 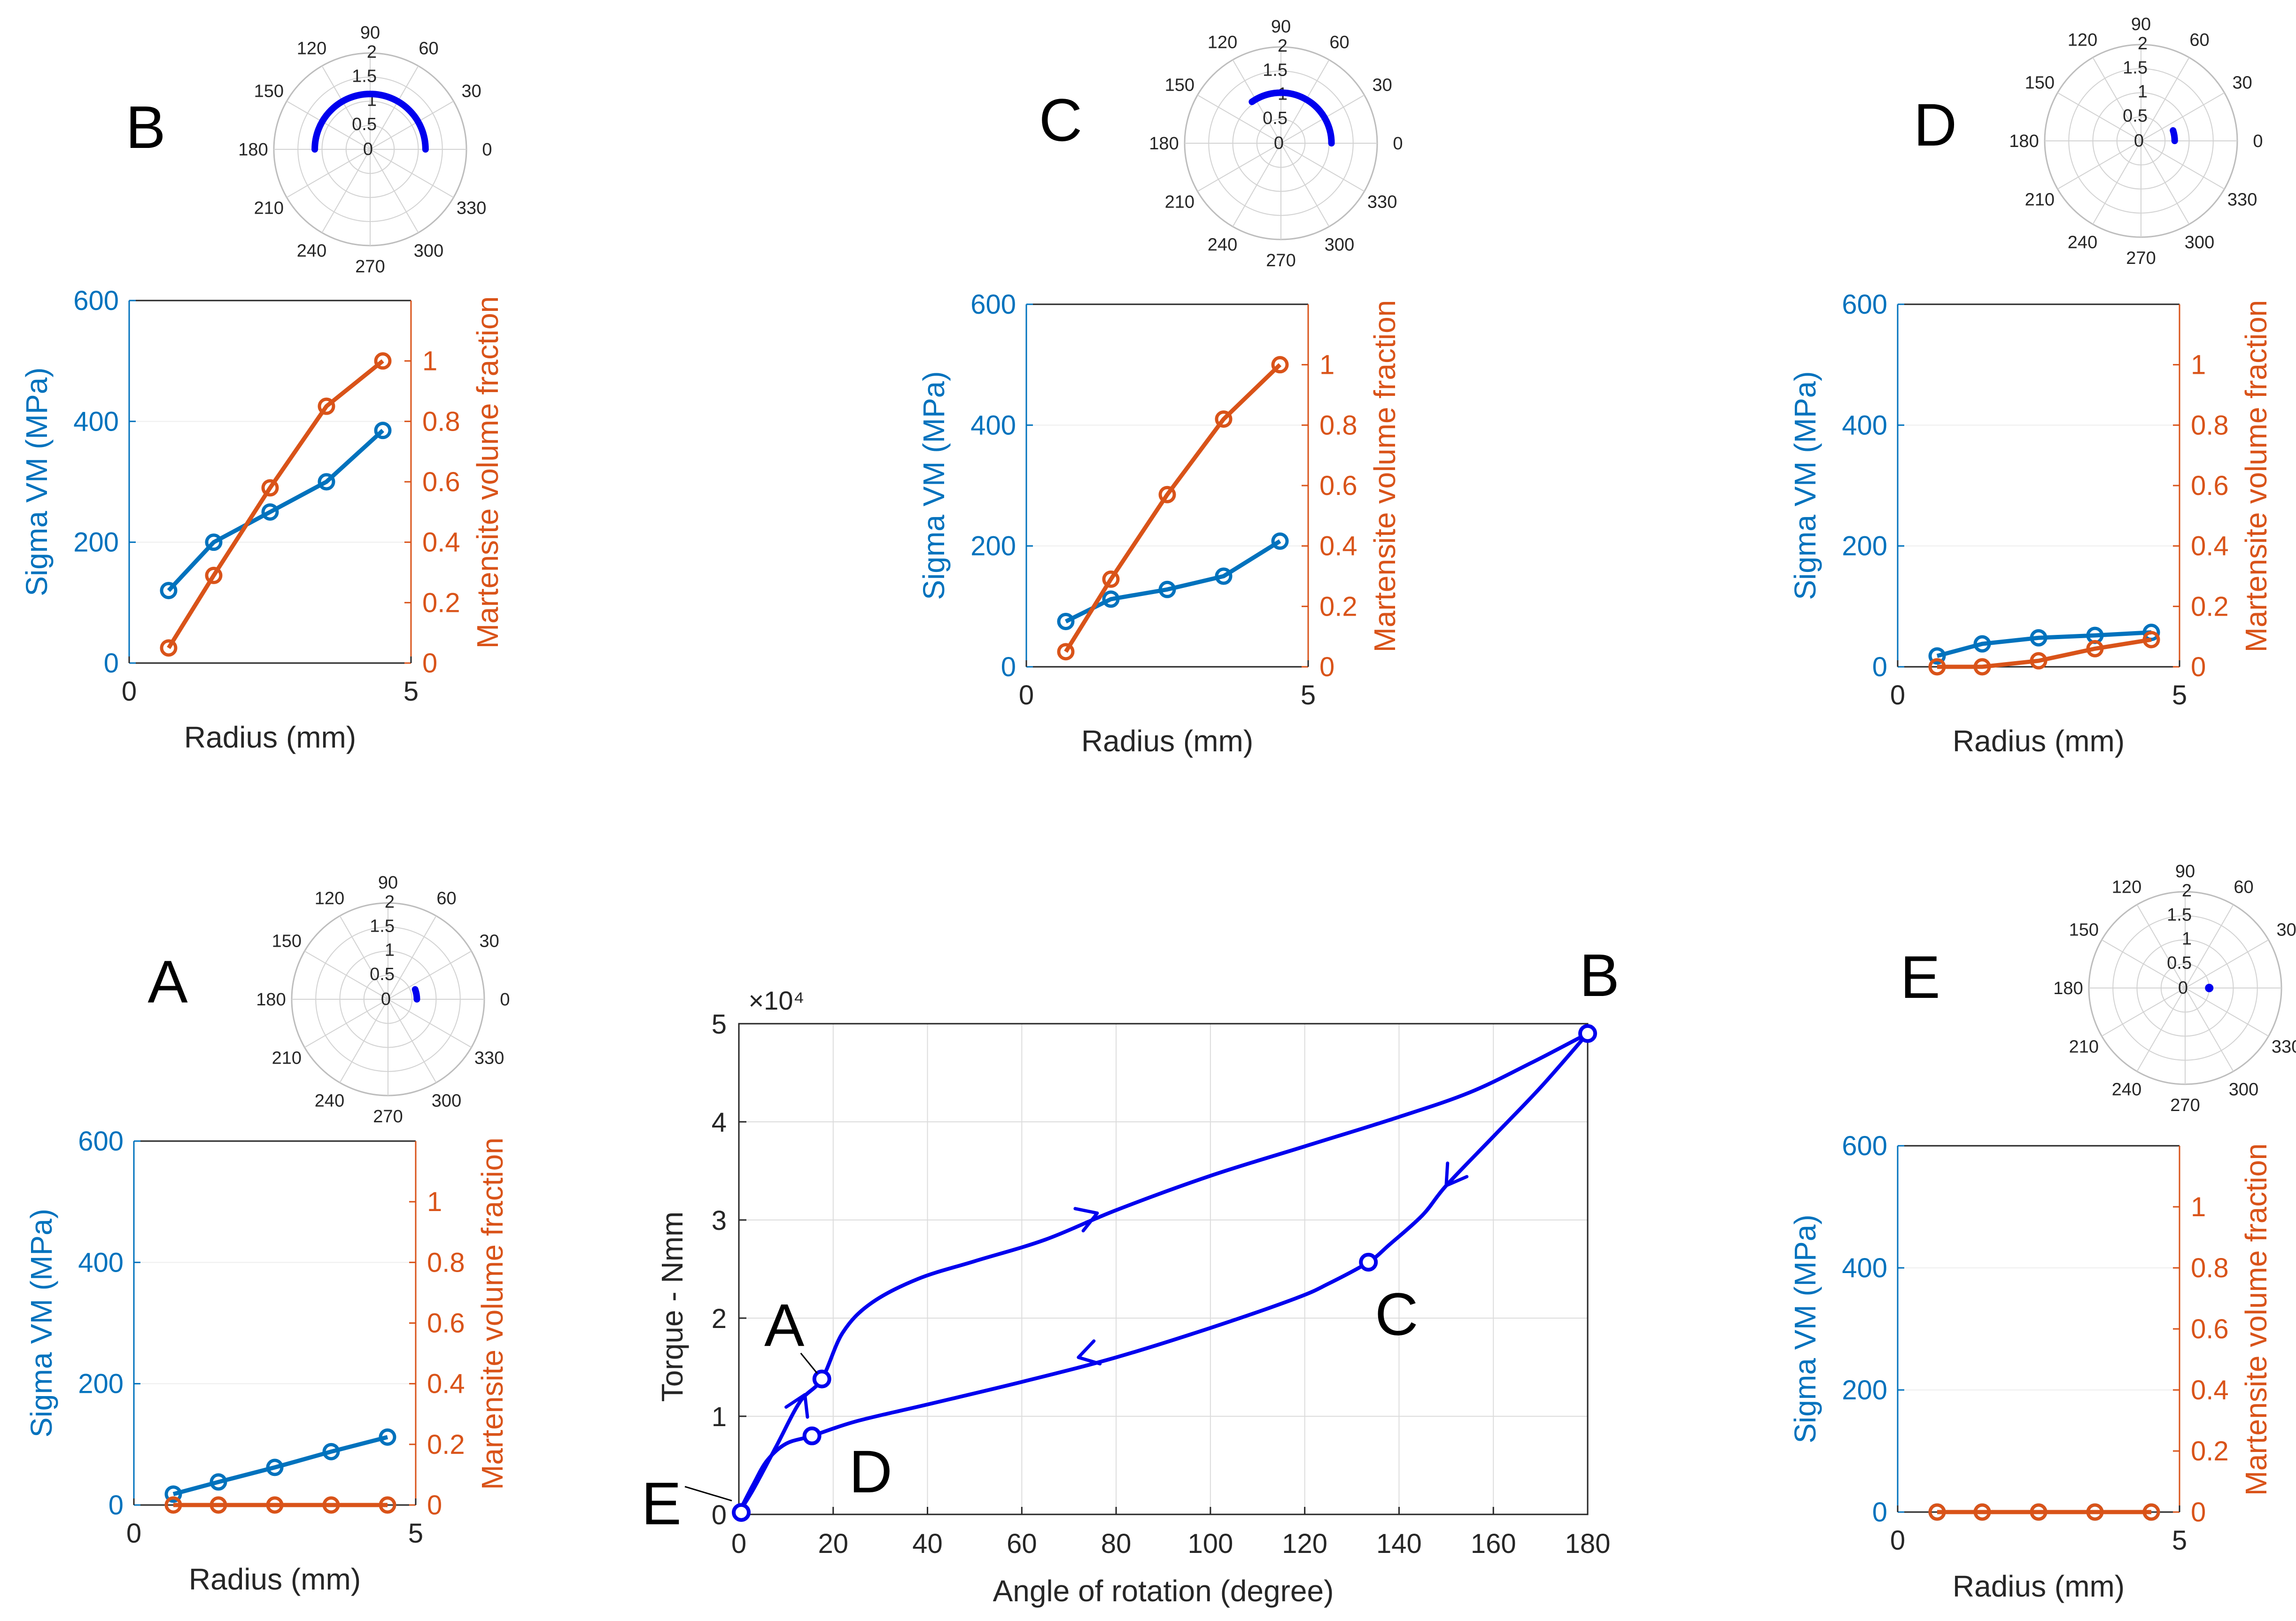 I want to click on loop-y-tick-label: 2, so click(x=719, y=1319).